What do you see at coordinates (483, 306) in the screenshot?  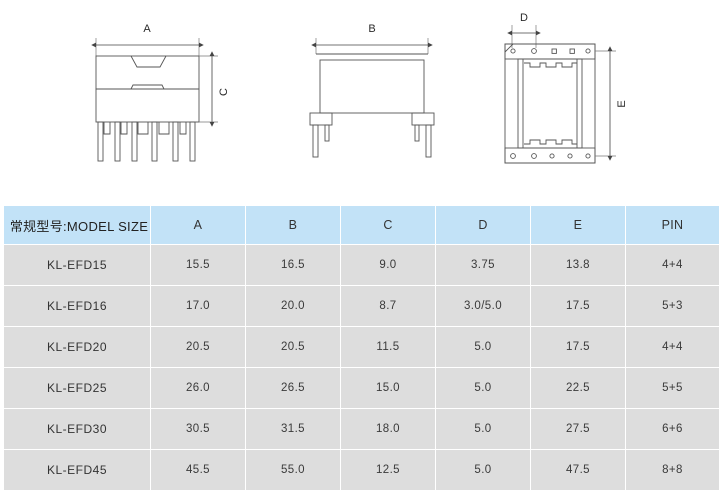 I see `cell-d: 3.0/5.0` at bounding box center [483, 306].